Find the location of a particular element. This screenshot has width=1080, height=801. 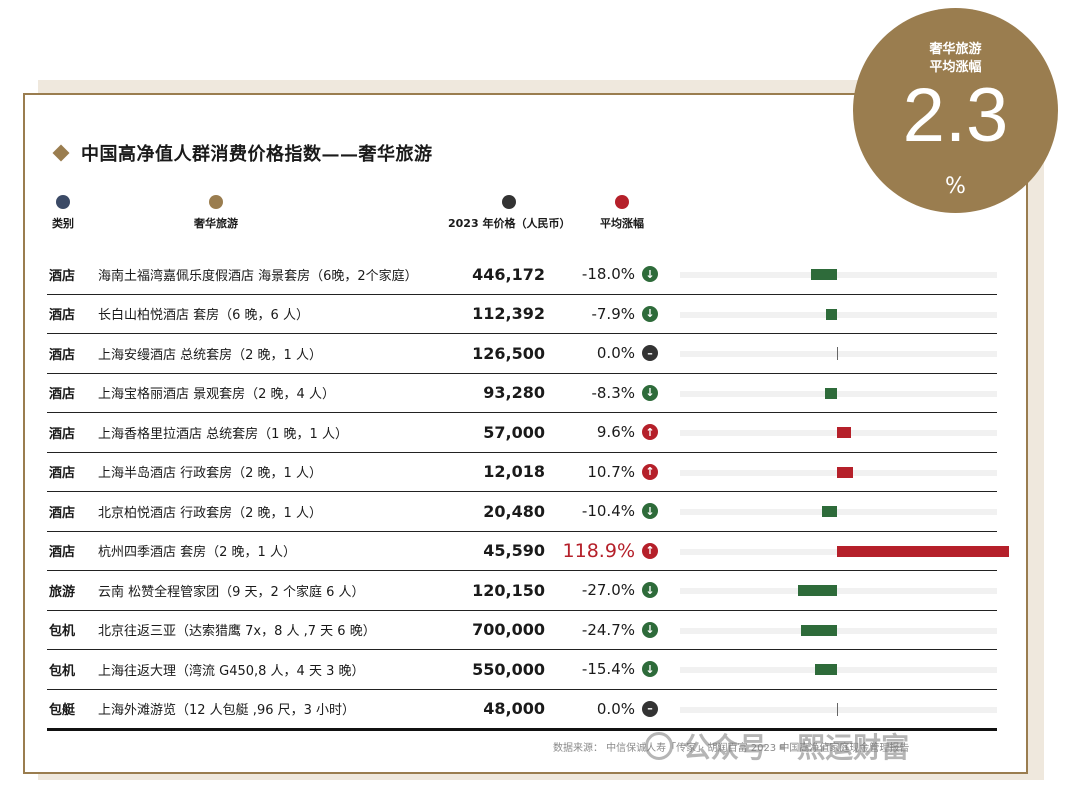

row-price: 45,590 is located at coordinates (514, 551).